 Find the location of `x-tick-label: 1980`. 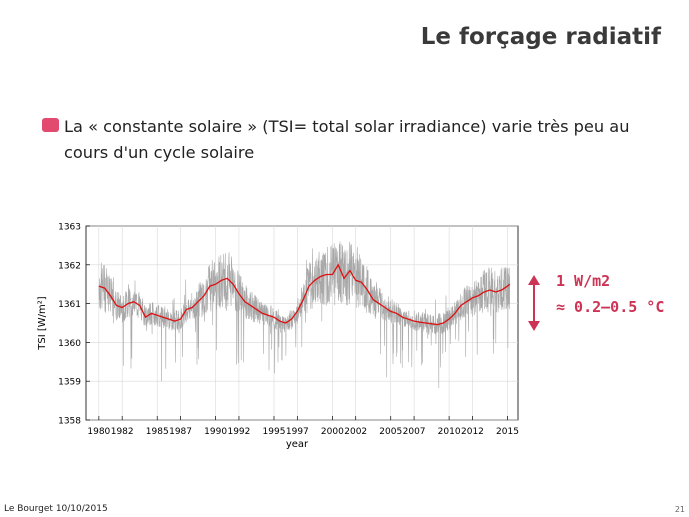

x-tick-label: 1980 is located at coordinates (98, 432).